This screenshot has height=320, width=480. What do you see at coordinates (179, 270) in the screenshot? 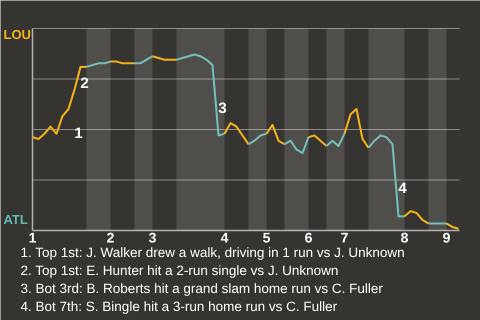
I see `text: 2. Top 1st: E. Hunter hit a 2-run single vs J. Unknown` at bounding box center [179, 270].